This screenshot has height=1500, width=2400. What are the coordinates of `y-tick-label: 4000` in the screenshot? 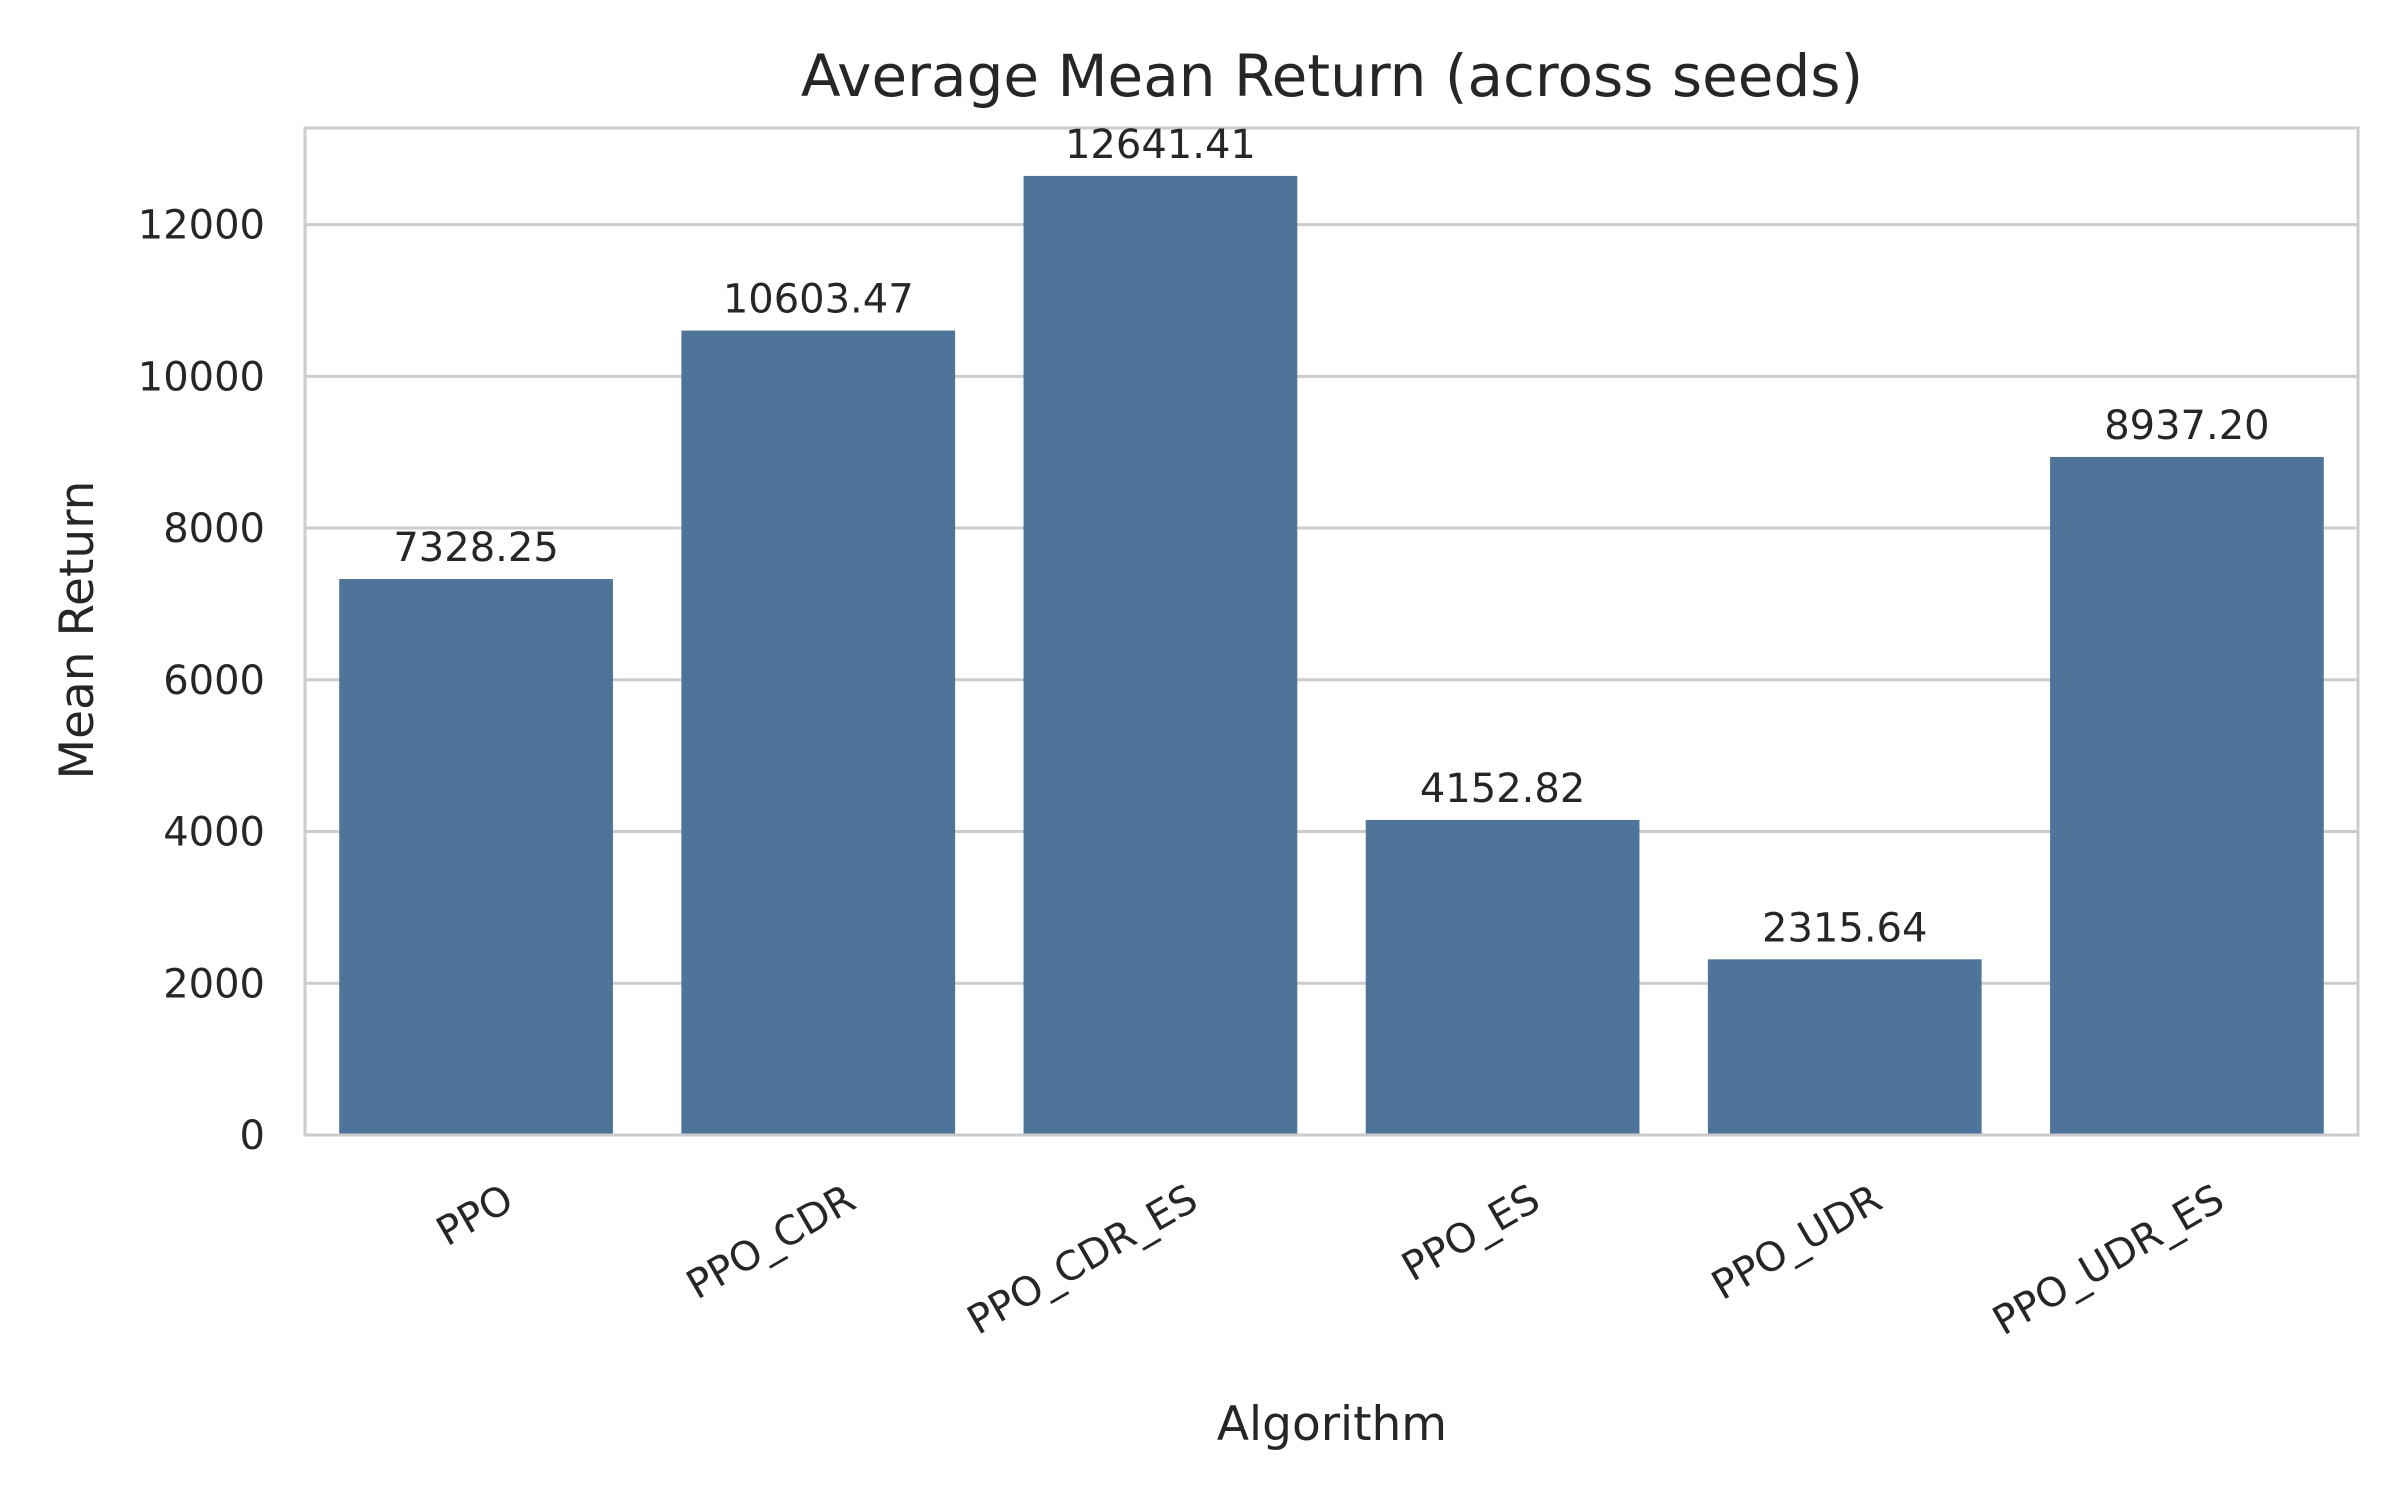 It's located at (214, 833).